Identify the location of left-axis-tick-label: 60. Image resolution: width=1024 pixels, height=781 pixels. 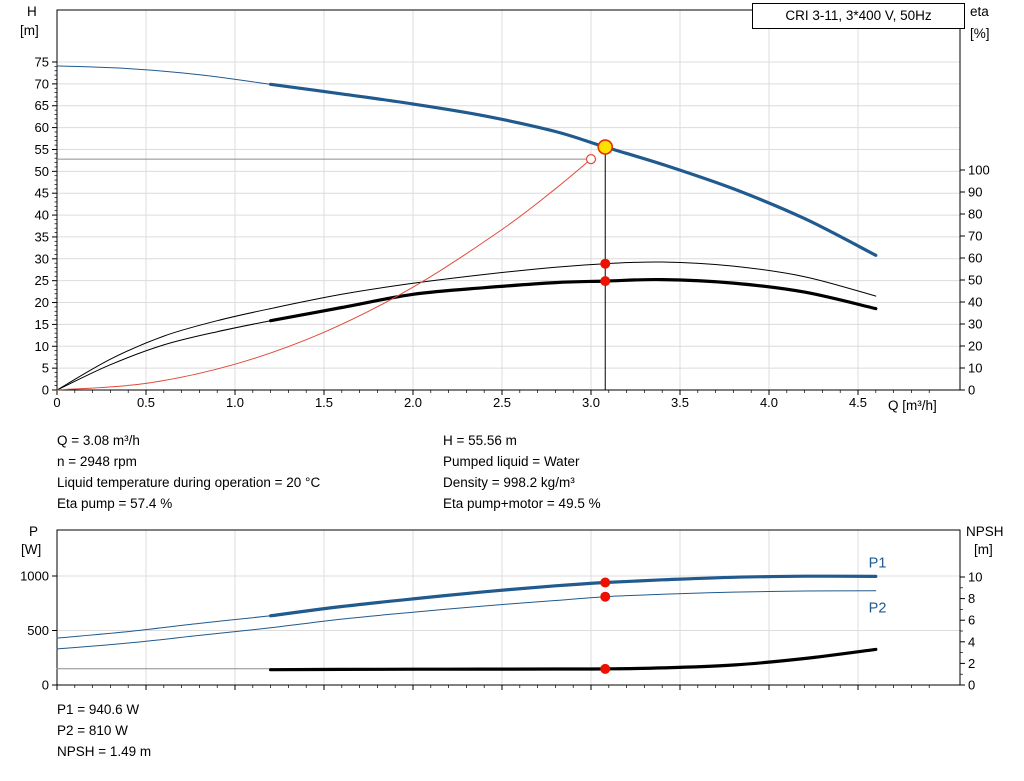
(42, 127).